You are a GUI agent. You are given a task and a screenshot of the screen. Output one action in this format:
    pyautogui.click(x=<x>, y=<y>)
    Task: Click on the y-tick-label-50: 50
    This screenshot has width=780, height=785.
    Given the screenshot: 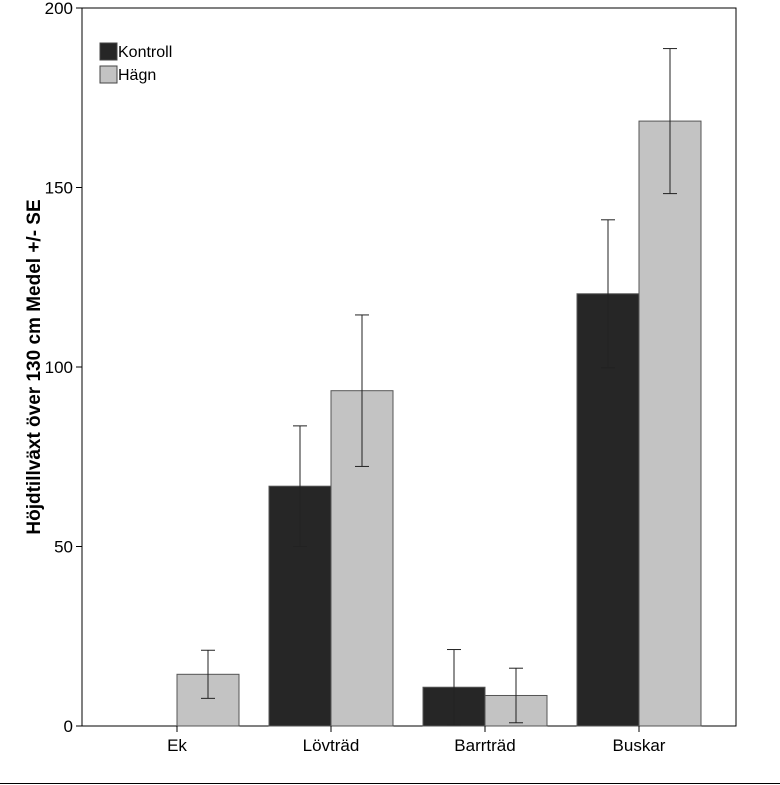 What is the action you would take?
    pyautogui.click(x=63, y=547)
    